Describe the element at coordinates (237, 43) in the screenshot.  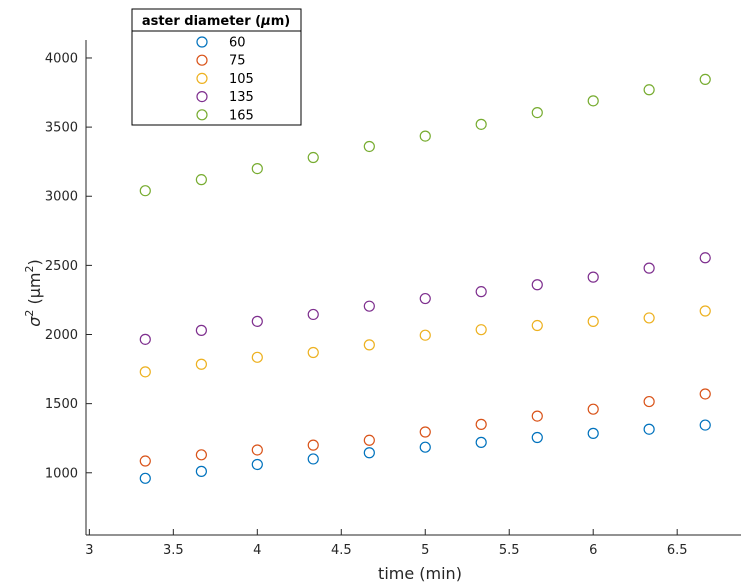
I see `legend-label: 60` at that location.